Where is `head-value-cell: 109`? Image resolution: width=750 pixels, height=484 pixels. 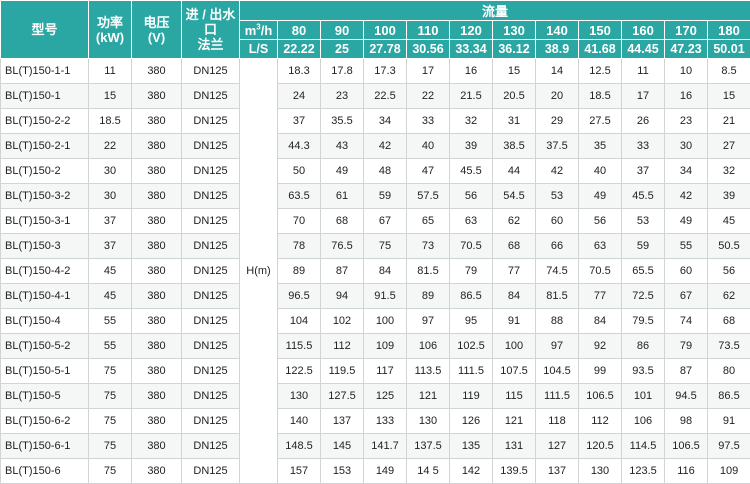 head-value-cell: 109 is located at coordinates (729, 471).